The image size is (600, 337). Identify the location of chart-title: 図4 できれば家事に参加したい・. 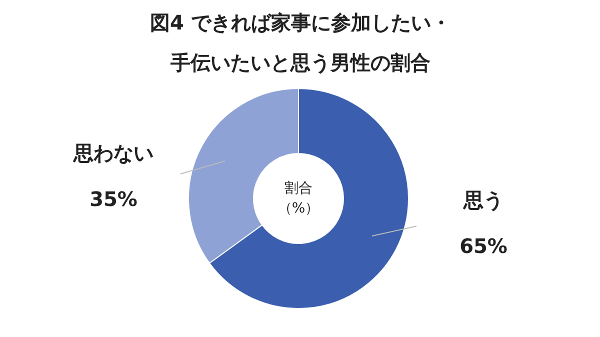
(300, 22).